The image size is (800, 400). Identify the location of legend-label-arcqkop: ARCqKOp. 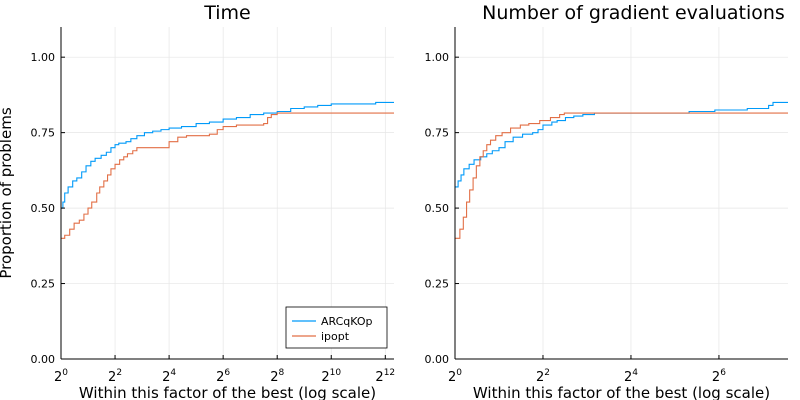
(347, 321).